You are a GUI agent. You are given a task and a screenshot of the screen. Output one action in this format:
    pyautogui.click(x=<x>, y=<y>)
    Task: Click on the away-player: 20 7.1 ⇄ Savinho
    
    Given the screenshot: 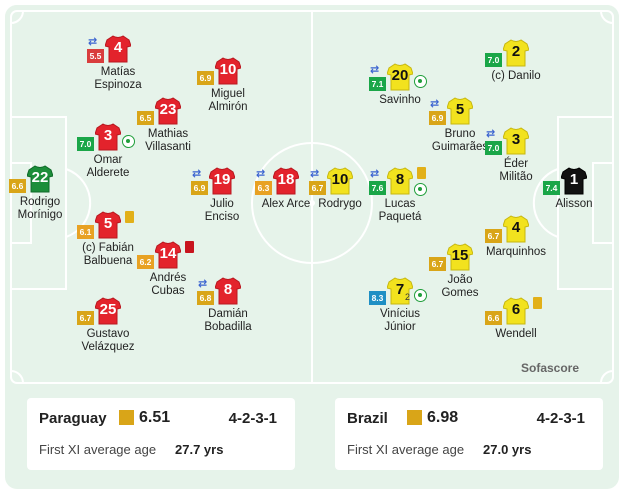 What is the action you would take?
    pyautogui.click(x=400, y=93)
    